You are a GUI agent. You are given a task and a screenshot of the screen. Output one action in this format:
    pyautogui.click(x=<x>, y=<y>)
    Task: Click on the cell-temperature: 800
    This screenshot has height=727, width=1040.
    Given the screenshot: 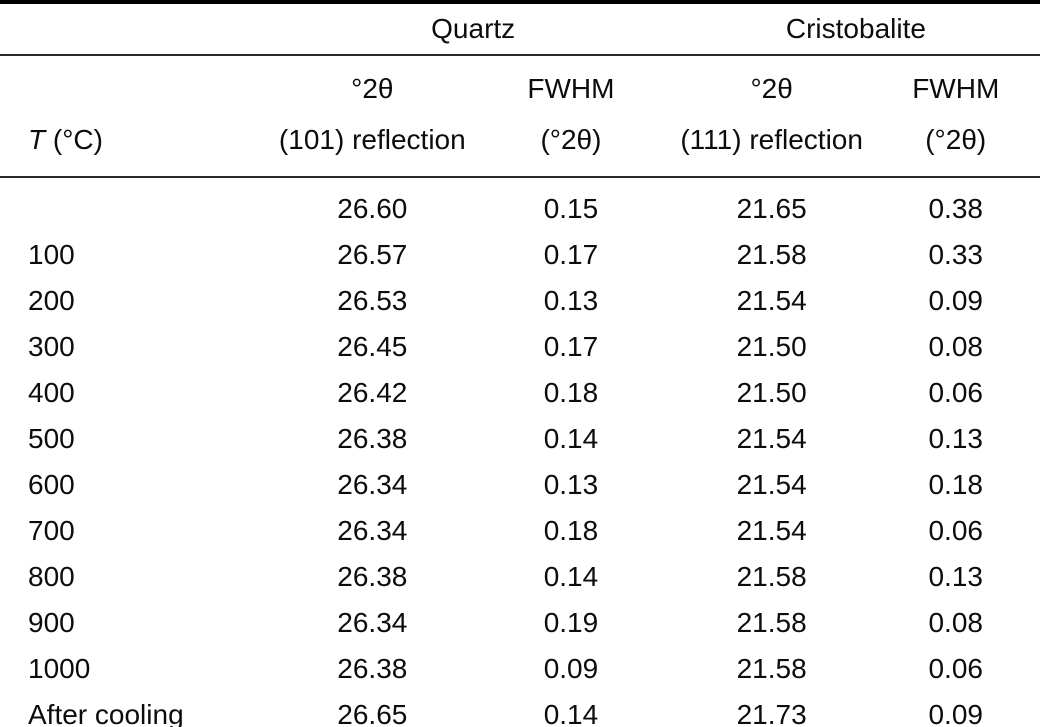 What is the action you would take?
    pyautogui.click(x=51, y=576)
    